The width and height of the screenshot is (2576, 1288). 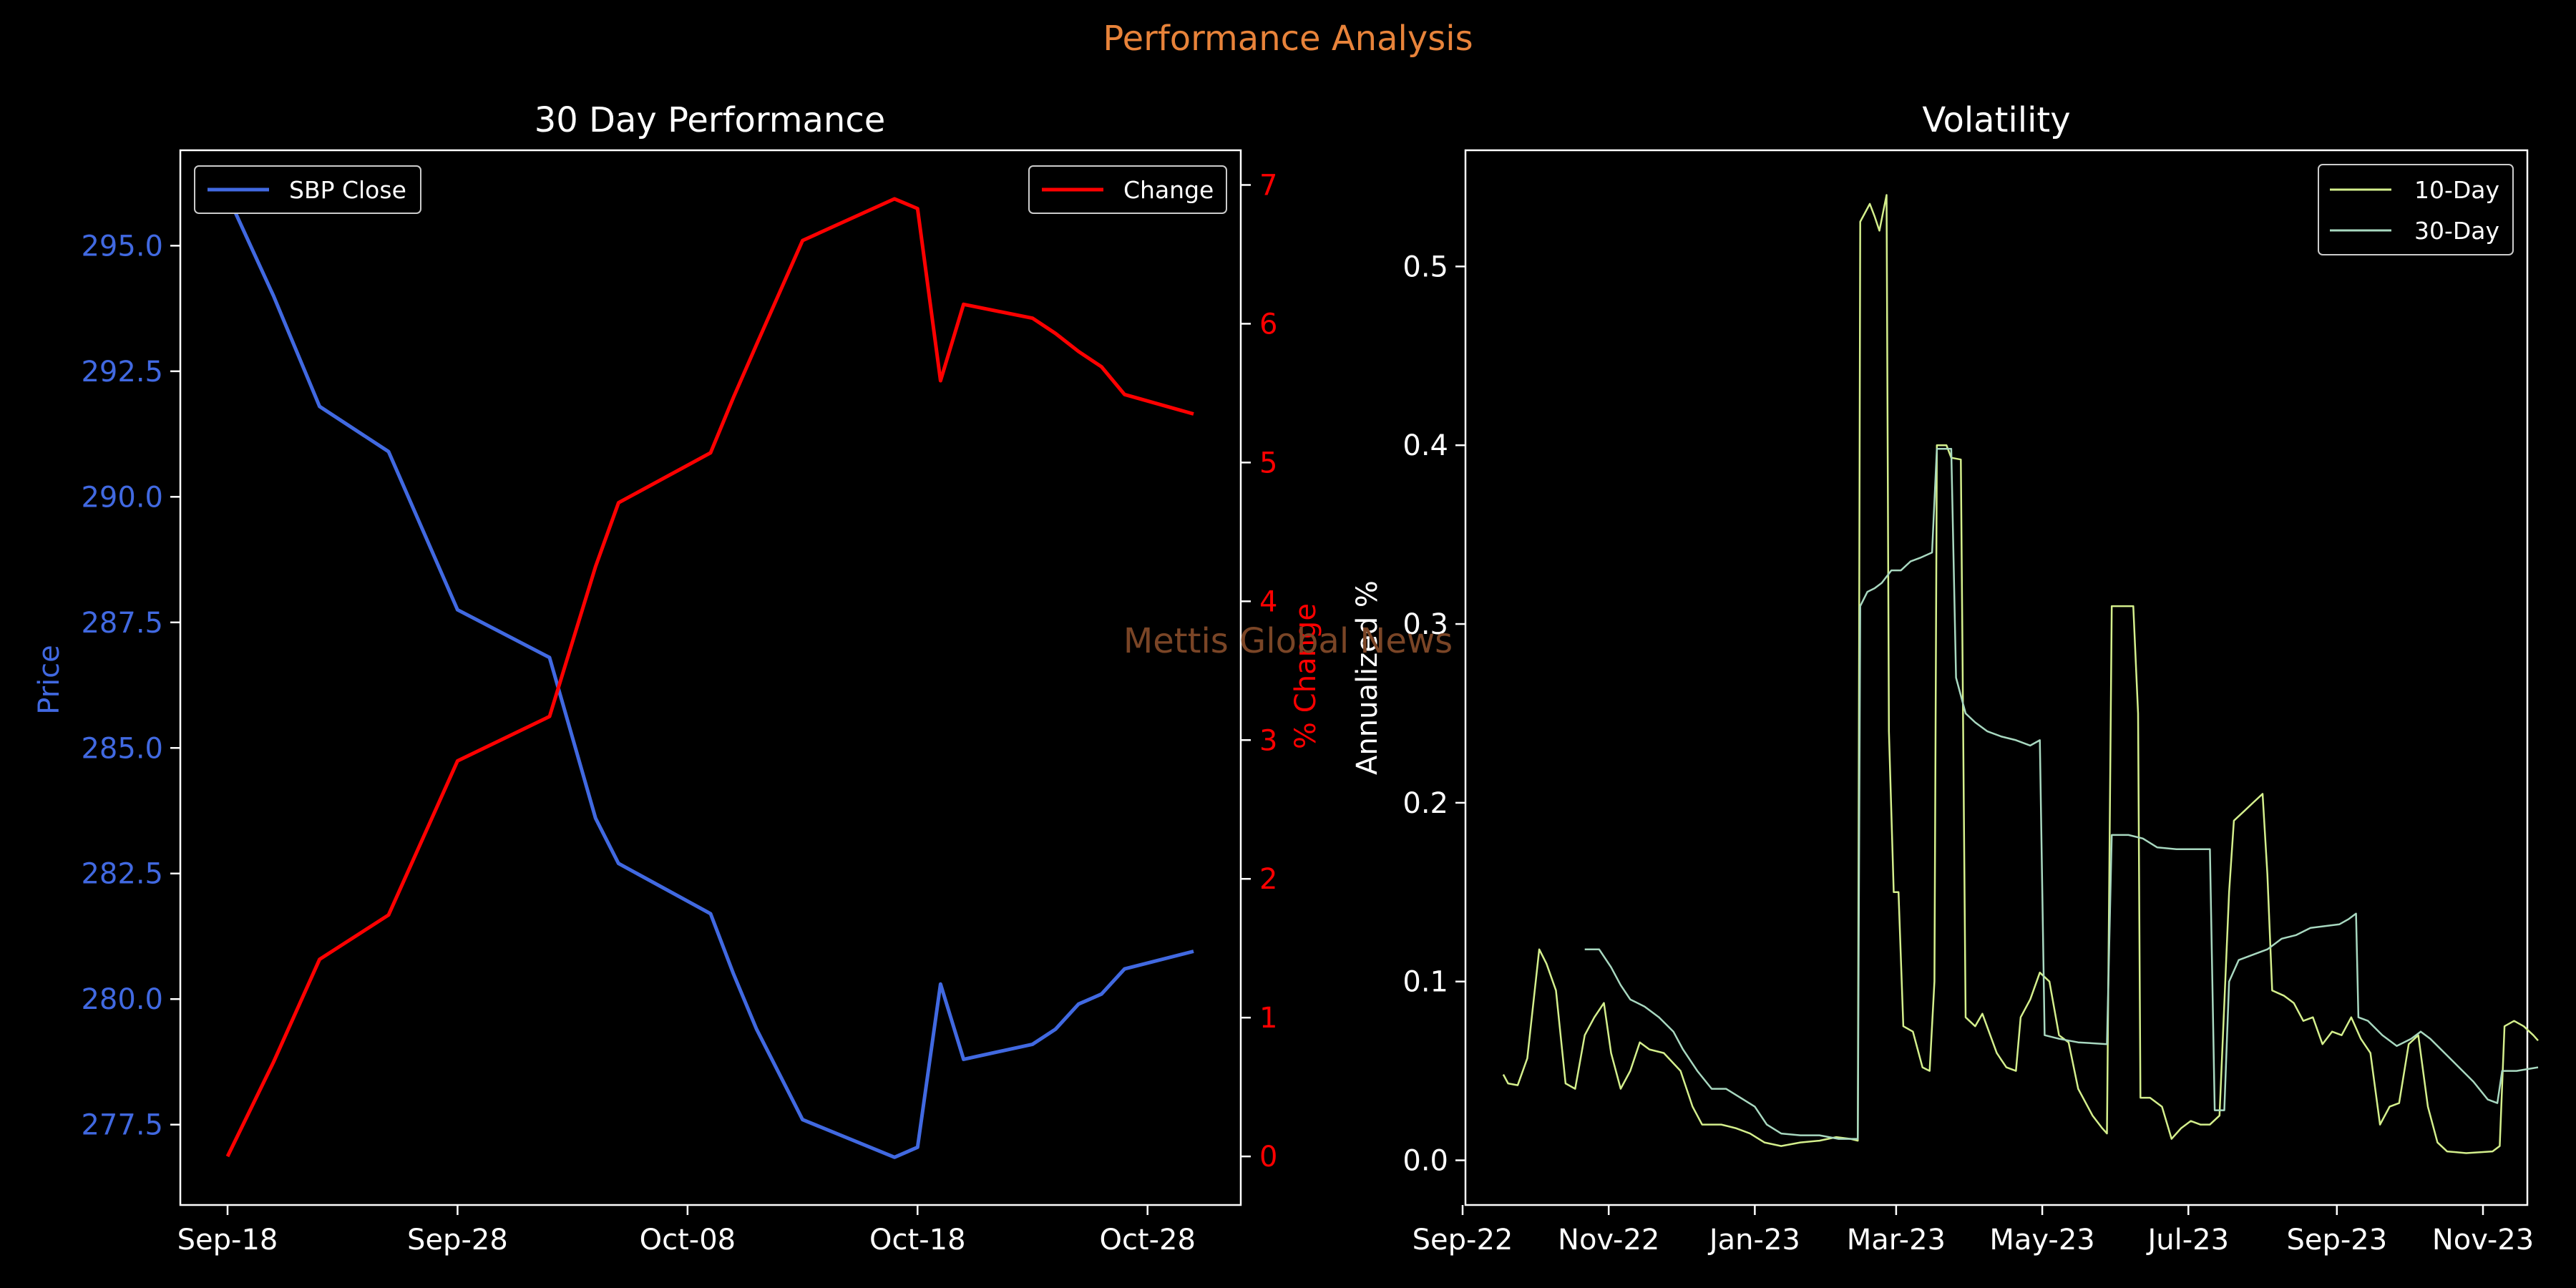 What do you see at coordinates (1425, 266) in the screenshot?
I see `volatility-tick-label: 0.5` at bounding box center [1425, 266].